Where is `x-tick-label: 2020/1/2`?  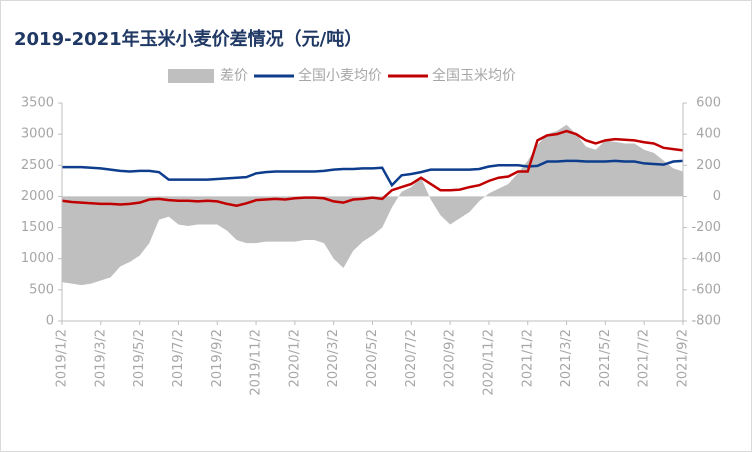
x-tick-label: 2020/1/2 is located at coordinates (294, 358).